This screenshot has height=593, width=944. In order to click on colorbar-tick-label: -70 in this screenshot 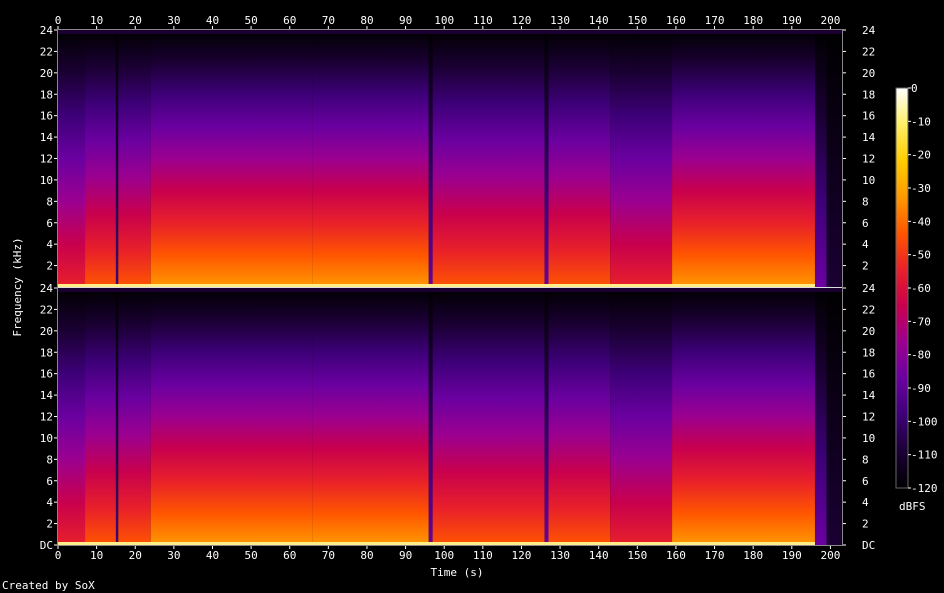, I will do `click(921, 321)`.